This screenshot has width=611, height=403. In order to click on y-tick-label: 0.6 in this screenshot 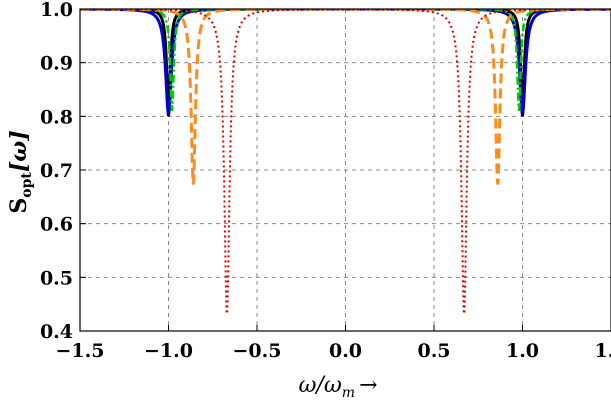, I will do `click(56, 225)`.